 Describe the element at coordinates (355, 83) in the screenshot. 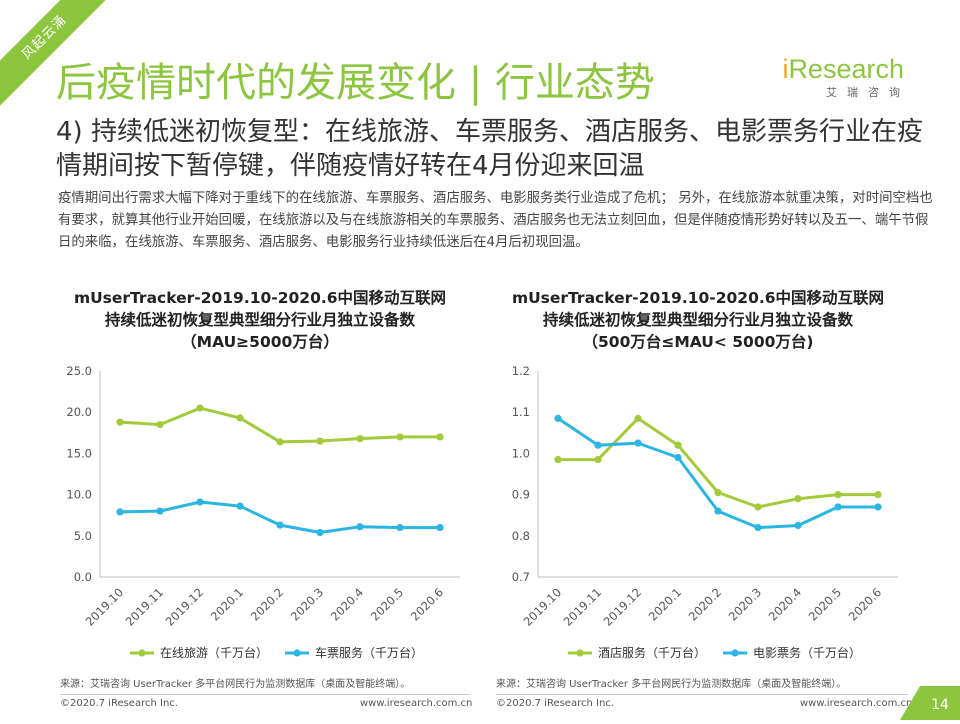

I see `page-title: 后疫情时代的发展变化 | 行业态势` at that location.